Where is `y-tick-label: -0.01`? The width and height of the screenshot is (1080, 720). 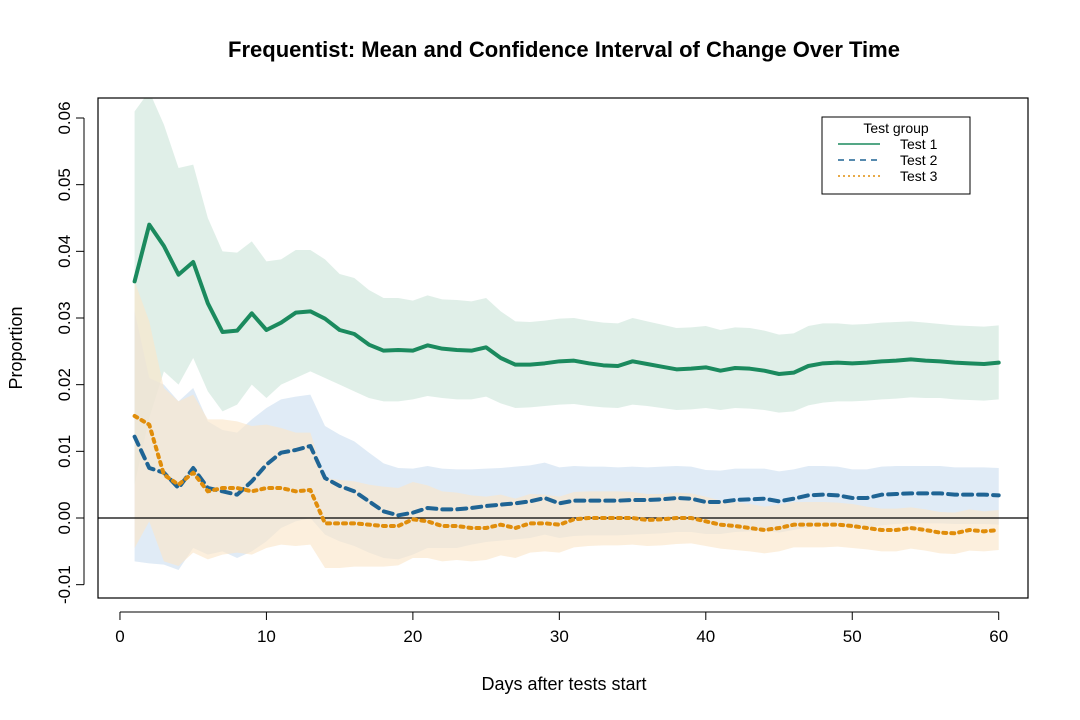
y-tick-label: -0.01 is located at coordinates (64, 584).